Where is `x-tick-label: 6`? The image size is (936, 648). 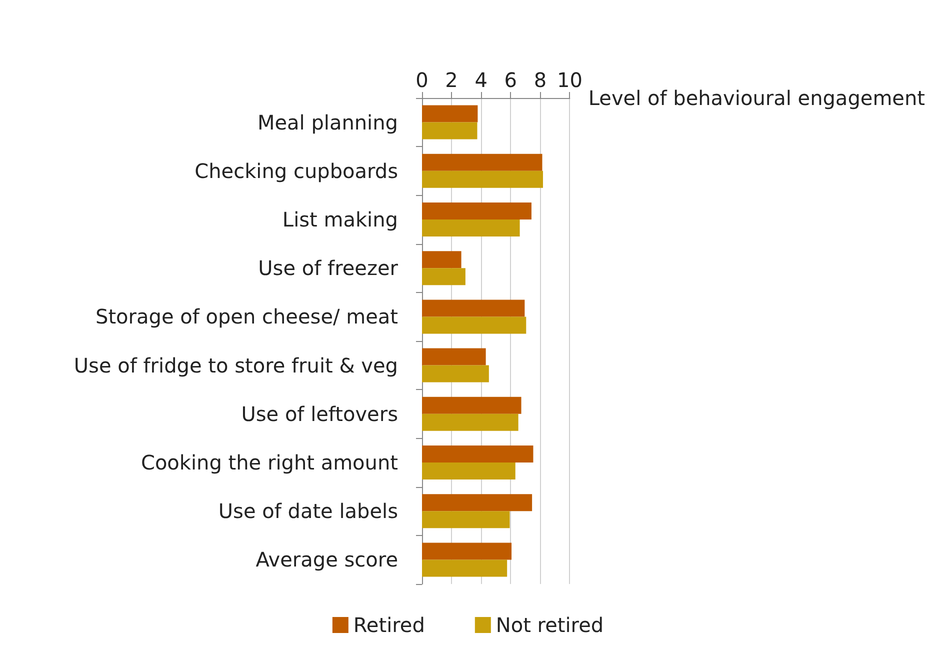
x-tick-label: 6 is located at coordinates (510, 80).